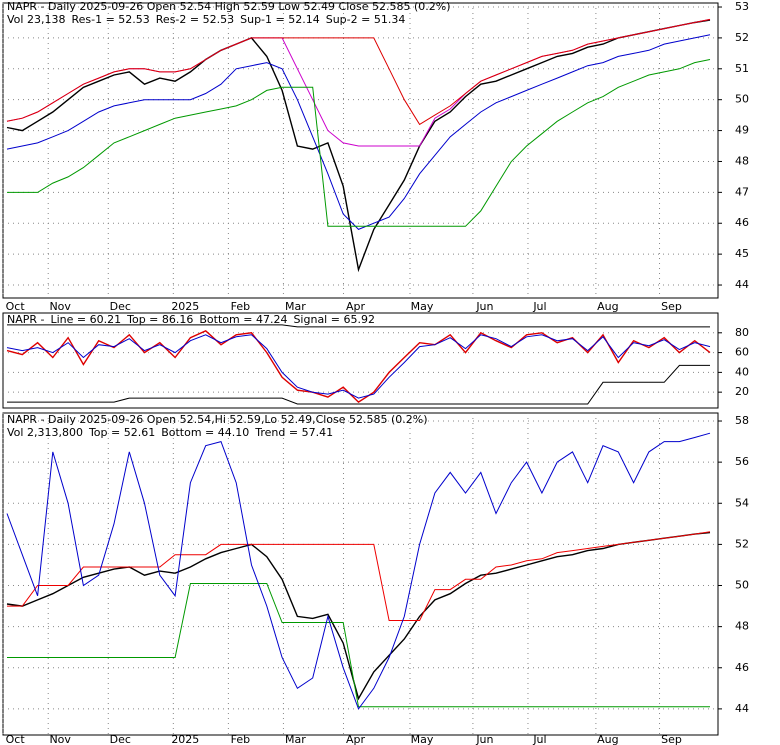 The width and height of the screenshot is (780, 745). What do you see at coordinates (280, 19) in the screenshot?
I see `legend-entry: Sup-1 = 52.14` at bounding box center [280, 19].